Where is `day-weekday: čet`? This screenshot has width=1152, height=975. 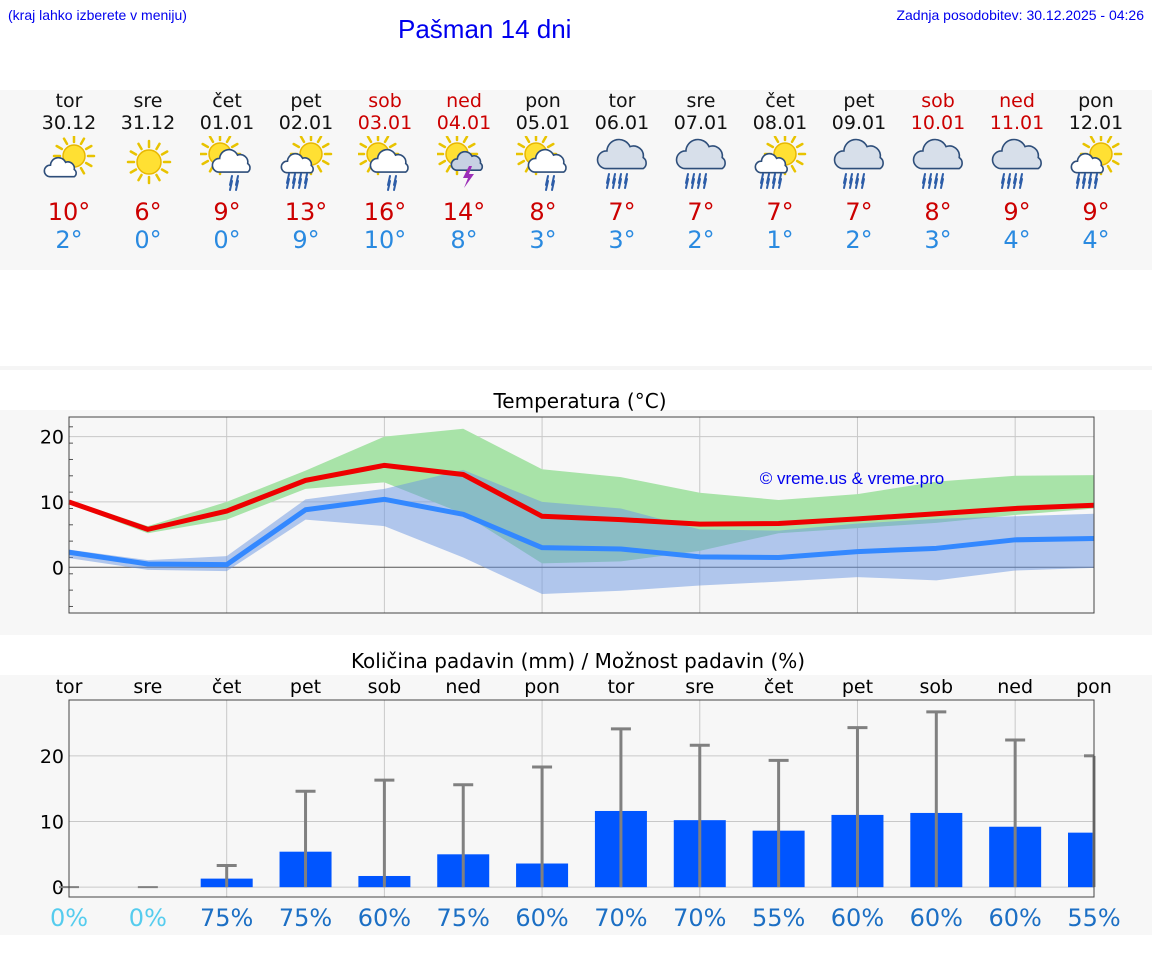
day-weekday: čet is located at coordinates (227, 101).